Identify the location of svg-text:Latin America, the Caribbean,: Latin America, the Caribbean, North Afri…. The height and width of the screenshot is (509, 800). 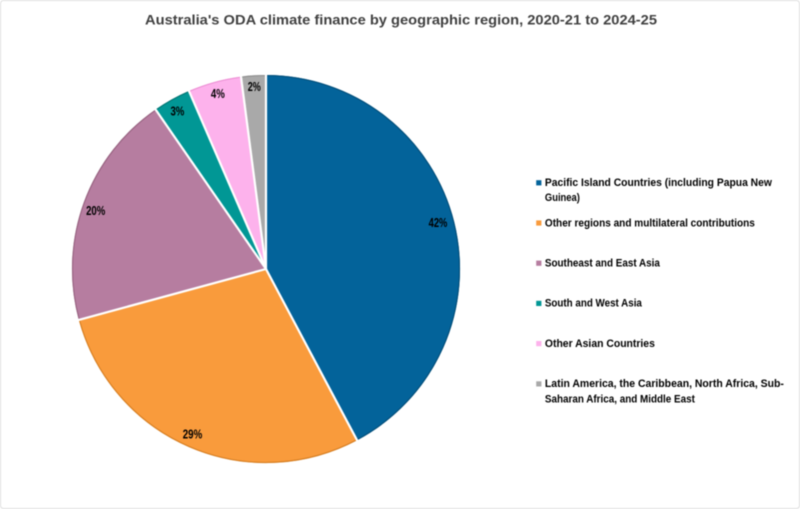
(664, 384).